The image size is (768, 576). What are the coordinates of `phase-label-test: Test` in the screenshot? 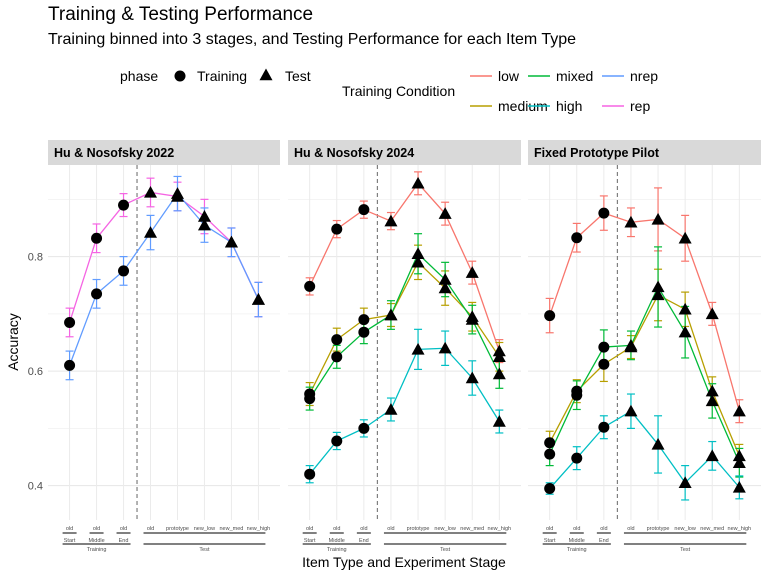 It's located at (204, 550).